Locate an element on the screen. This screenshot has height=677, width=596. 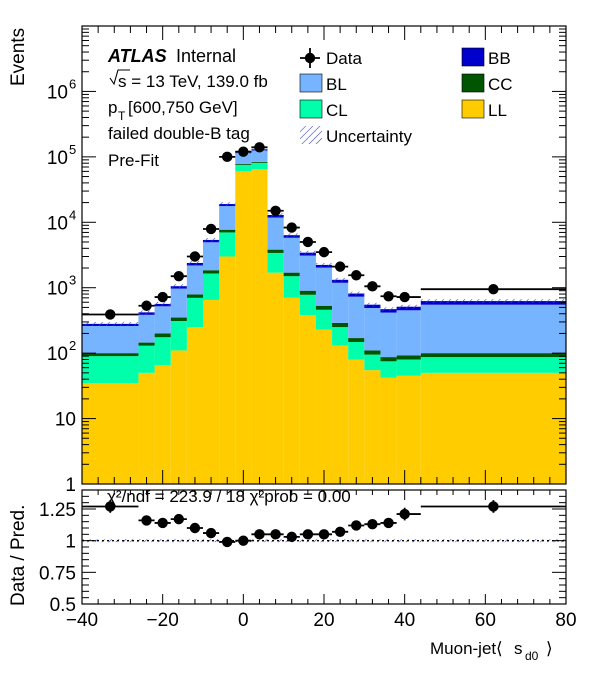
svg-text: 5 is located at coordinates (72, 149).